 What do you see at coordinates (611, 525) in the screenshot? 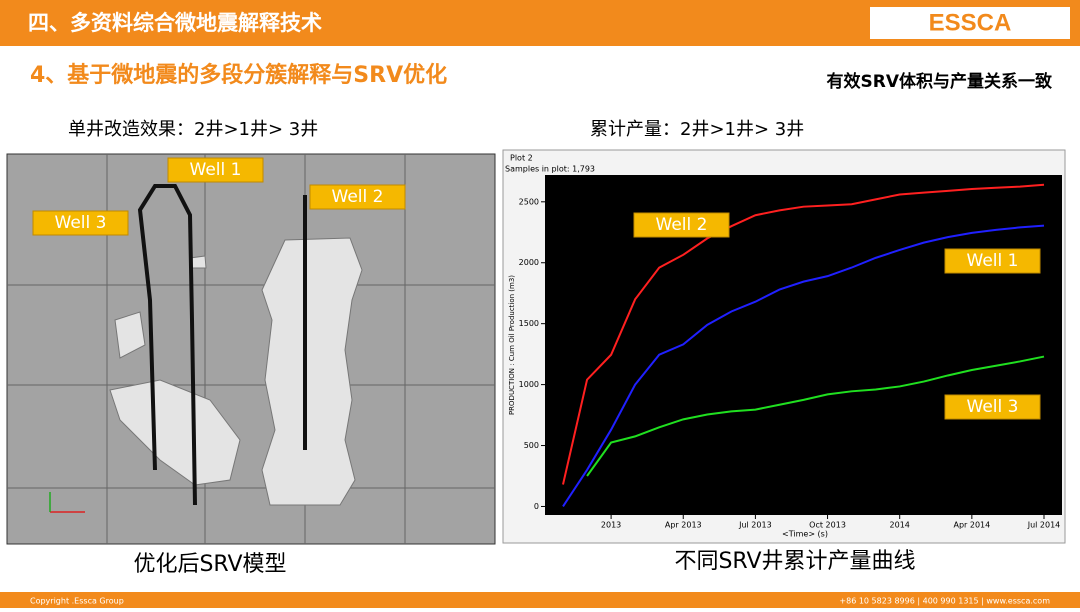
I see `x-tick-label: 2013` at bounding box center [611, 525].